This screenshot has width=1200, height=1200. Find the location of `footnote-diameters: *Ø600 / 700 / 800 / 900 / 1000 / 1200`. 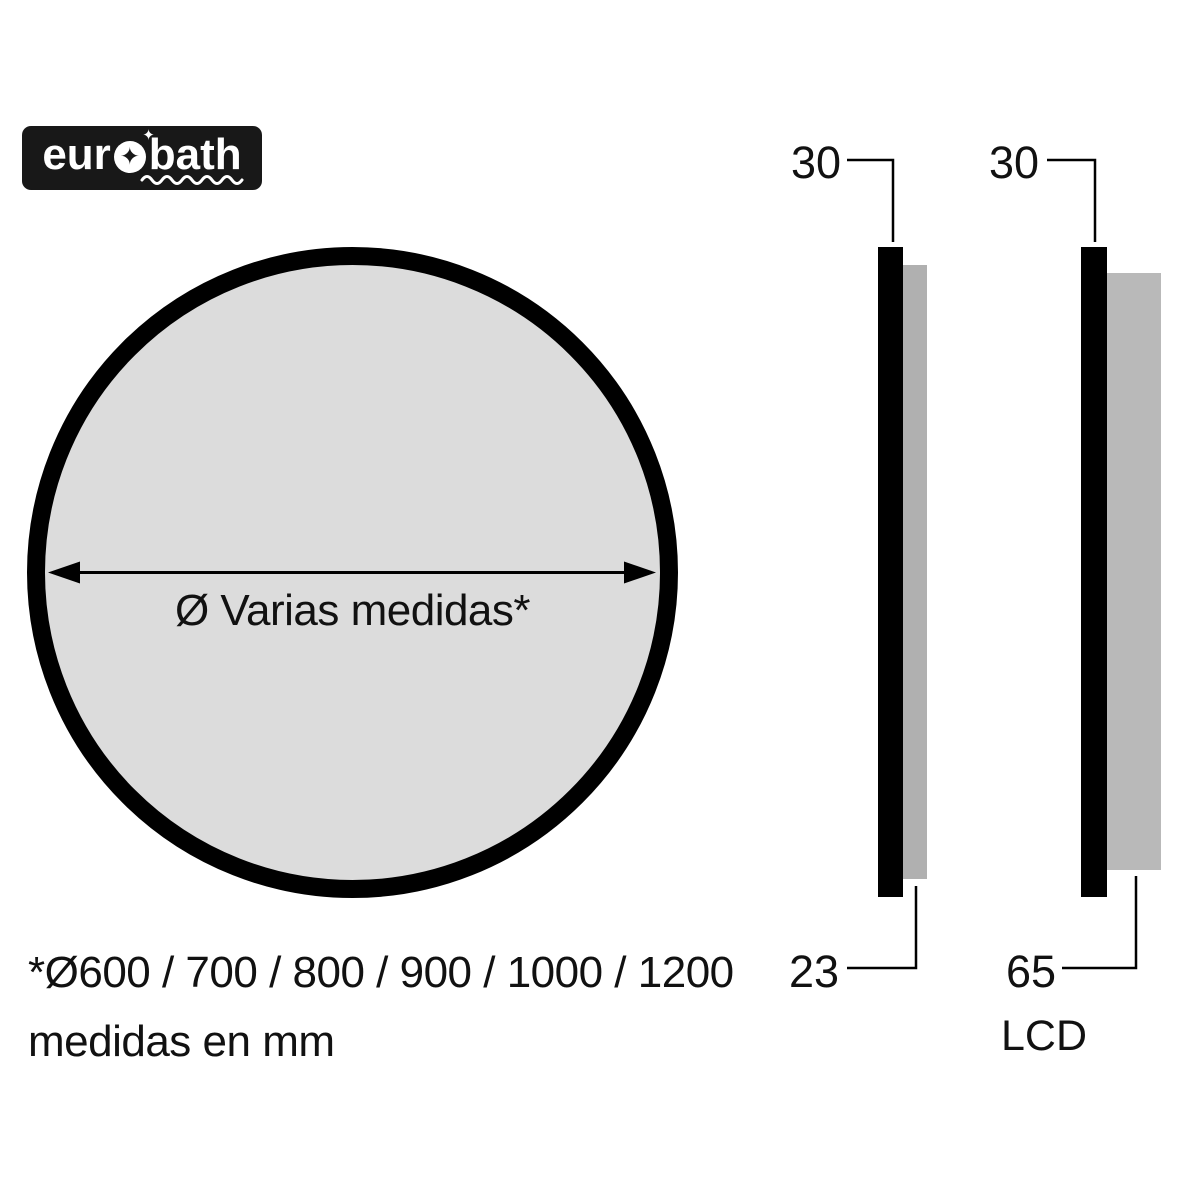

footnote-diameters: *Ø600 / 700 / 800 / 900 / 1000 / 1200 is located at coordinates (381, 972).